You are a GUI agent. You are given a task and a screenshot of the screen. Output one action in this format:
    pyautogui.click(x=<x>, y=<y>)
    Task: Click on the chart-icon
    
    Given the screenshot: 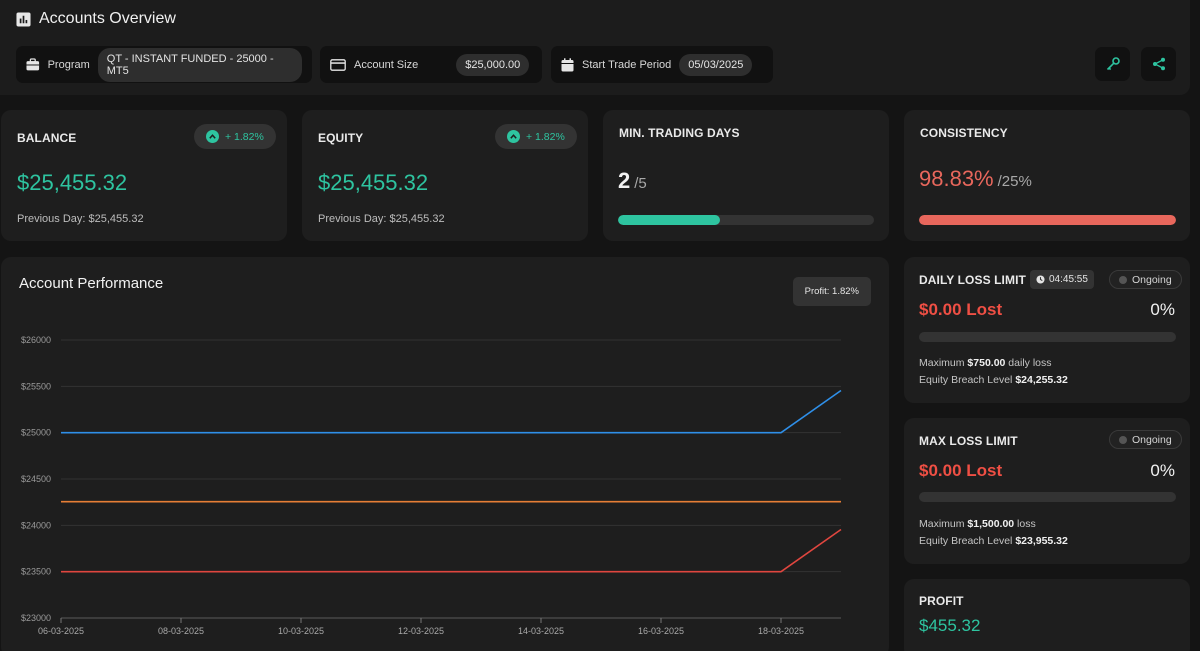 What is the action you would take?
    pyautogui.click(x=23, y=19)
    